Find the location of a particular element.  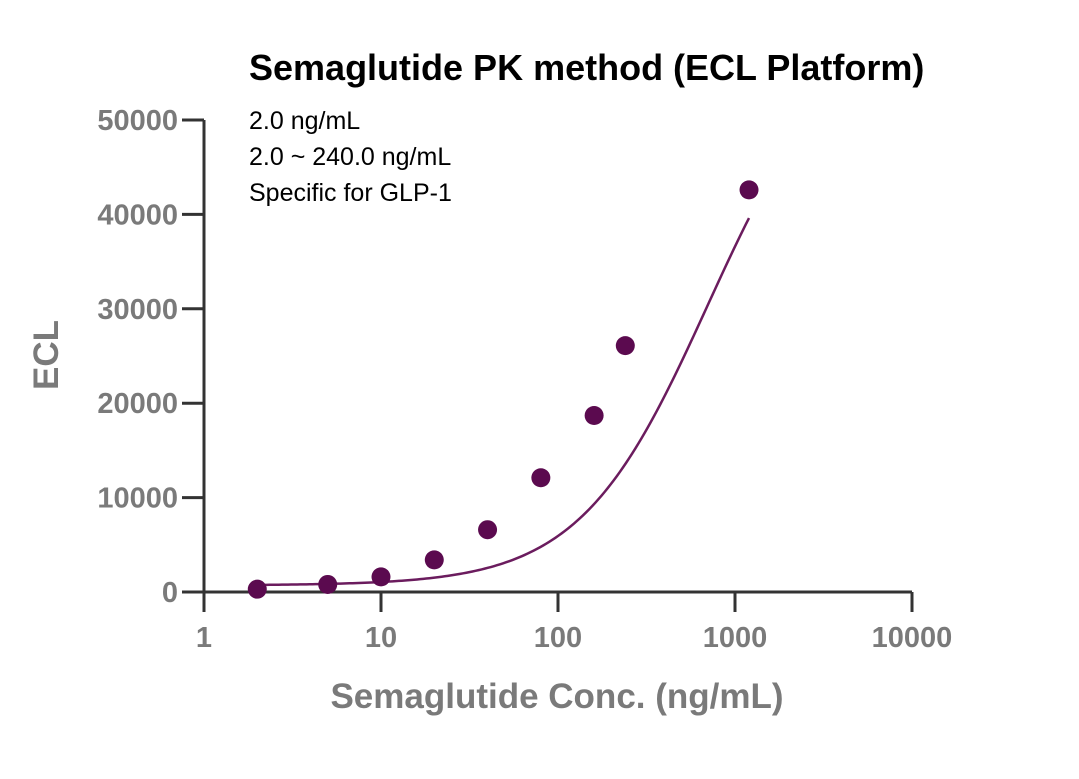

x-axis-title: Semaglutide Conc. (ng/mL) is located at coordinates (556, 696).